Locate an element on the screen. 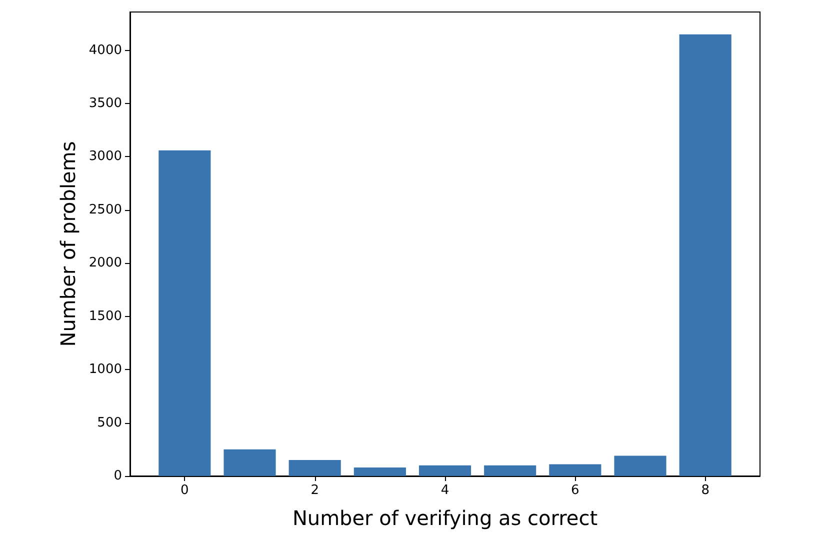 Image resolution: width=832 pixels, height=536 pixels. y-tick-label: 4000 is located at coordinates (105, 50).